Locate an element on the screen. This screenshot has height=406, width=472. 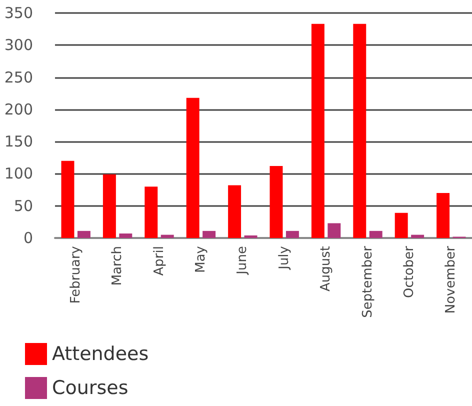
y-tick-label: 300 is located at coordinates (18, 45).